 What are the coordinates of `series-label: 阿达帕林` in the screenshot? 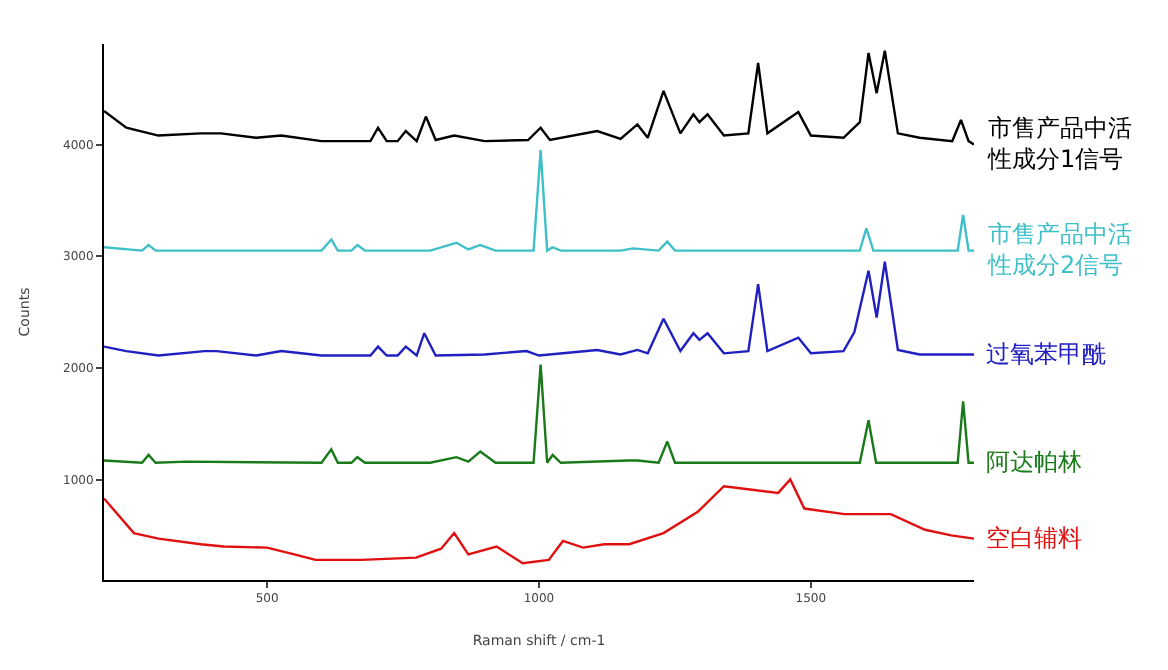 It's located at (1034, 462).